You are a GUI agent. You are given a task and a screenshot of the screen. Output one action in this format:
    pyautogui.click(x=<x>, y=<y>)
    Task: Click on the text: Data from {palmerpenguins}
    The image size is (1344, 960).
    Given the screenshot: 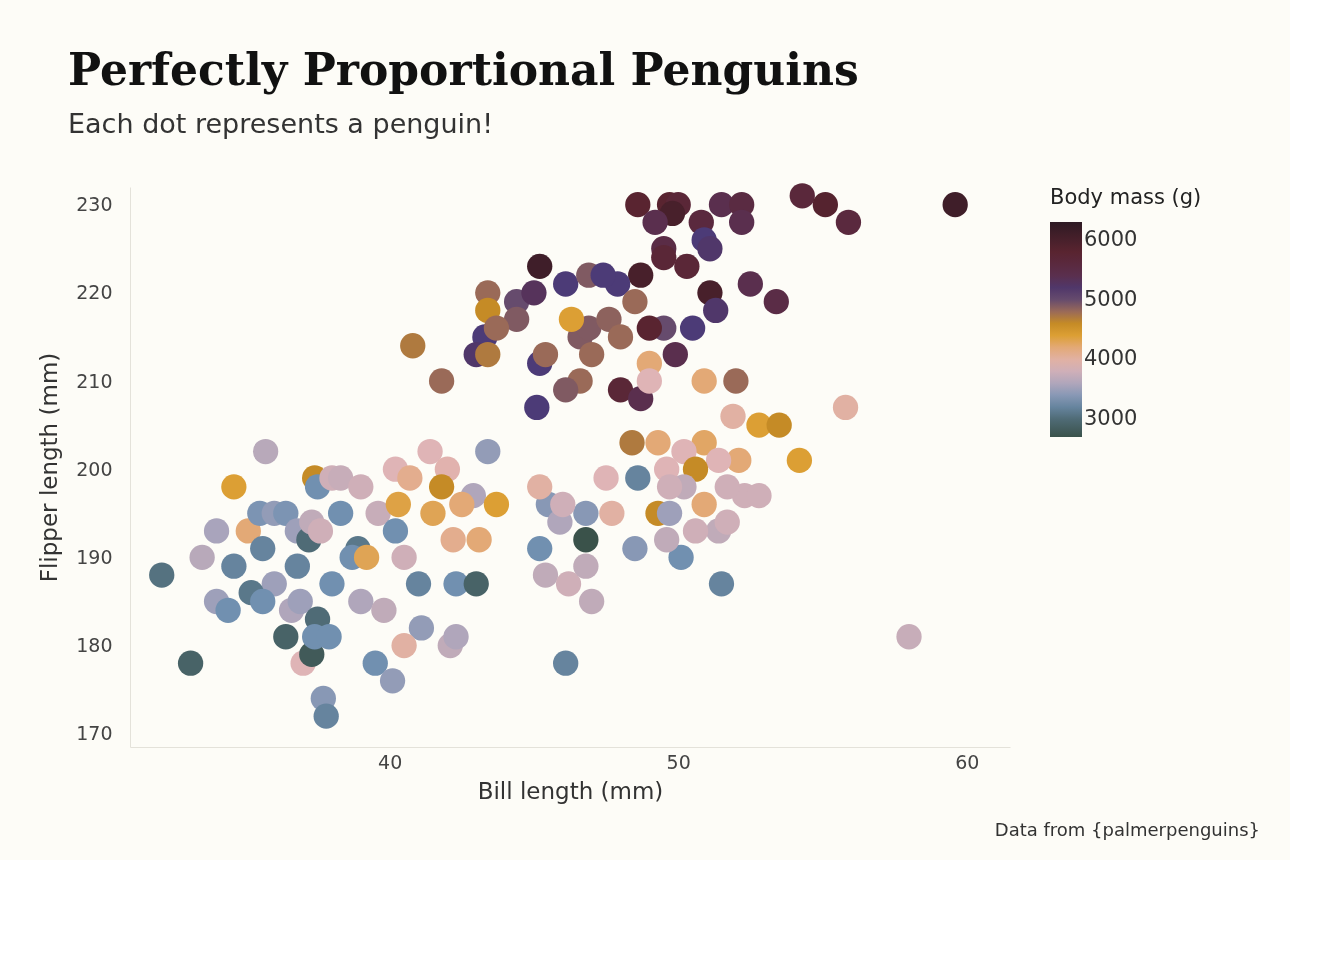 What is the action you would take?
    pyautogui.click(x=1127, y=829)
    